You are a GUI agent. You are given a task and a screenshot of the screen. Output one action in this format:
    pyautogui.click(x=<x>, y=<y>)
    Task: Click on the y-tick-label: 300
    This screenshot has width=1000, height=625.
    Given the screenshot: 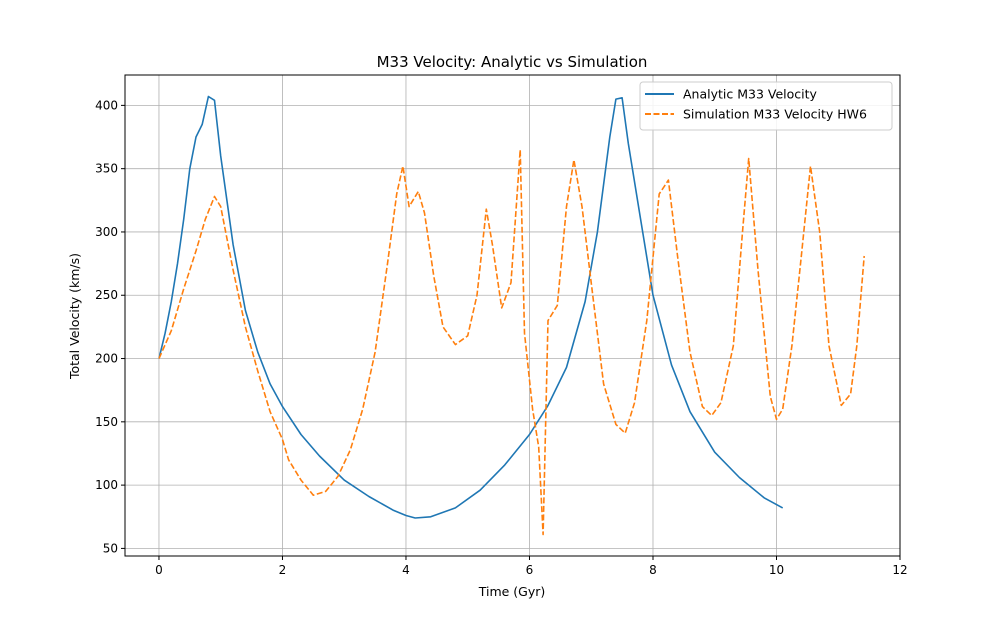 What is the action you would take?
    pyautogui.click(x=106, y=232)
    